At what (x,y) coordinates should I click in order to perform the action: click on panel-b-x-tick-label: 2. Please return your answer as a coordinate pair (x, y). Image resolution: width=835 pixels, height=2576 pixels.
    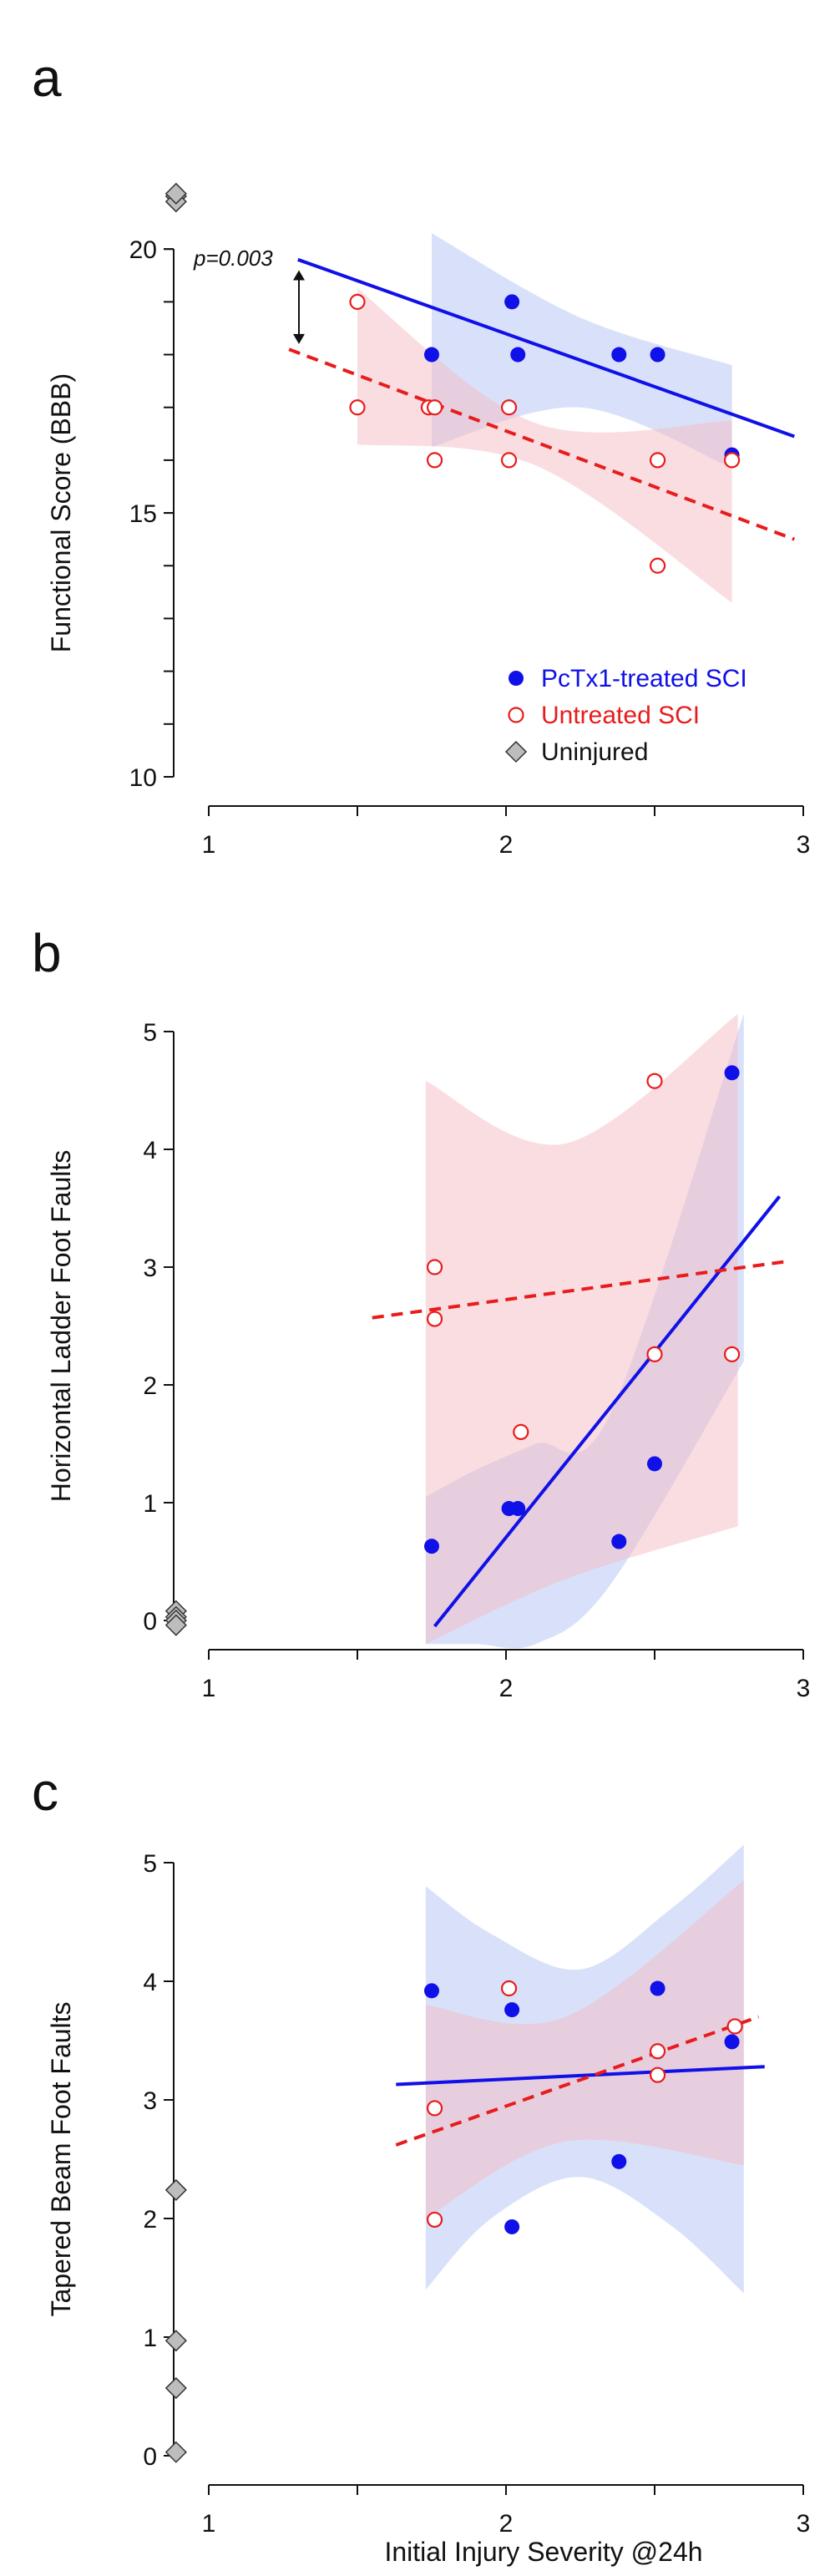
    Looking at the image, I should click on (506, 1688).